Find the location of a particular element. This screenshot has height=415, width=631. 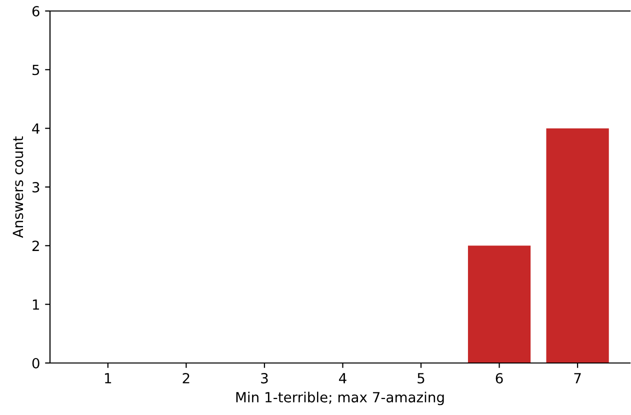

x-tick-label: 5 is located at coordinates (421, 378).